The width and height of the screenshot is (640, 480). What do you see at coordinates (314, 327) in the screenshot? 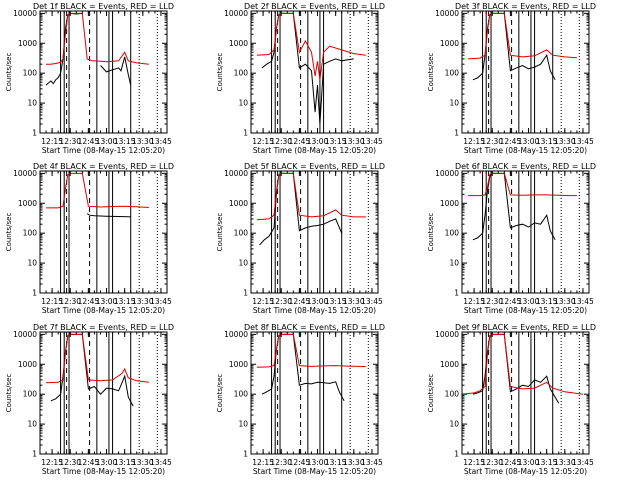
I see `panel-title: Det 8f BLACK = Events, RED = LLD` at bounding box center [314, 327].